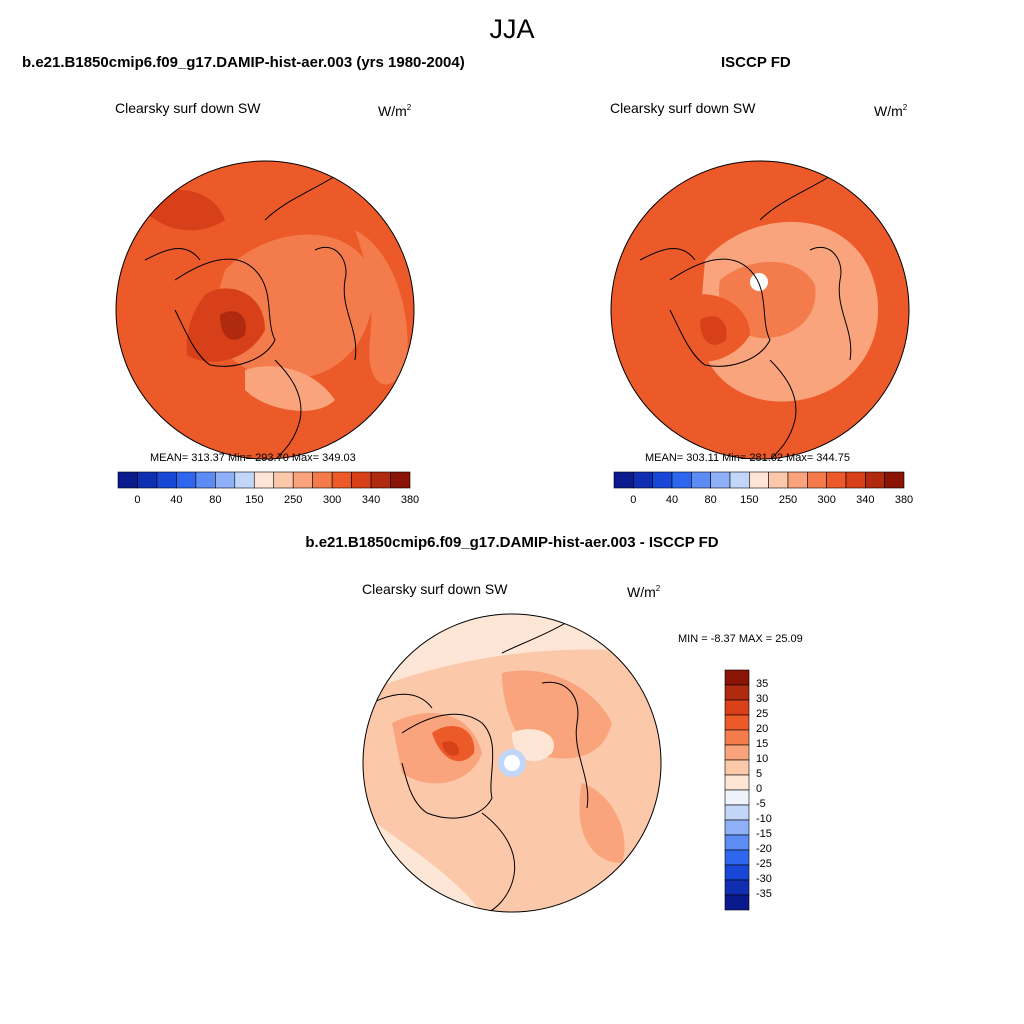 The width and height of the screenshot is (1024, 1024). I want to click on panel3-stats: MIN = -8.37 MAX = 25.09, so click(740, 639).